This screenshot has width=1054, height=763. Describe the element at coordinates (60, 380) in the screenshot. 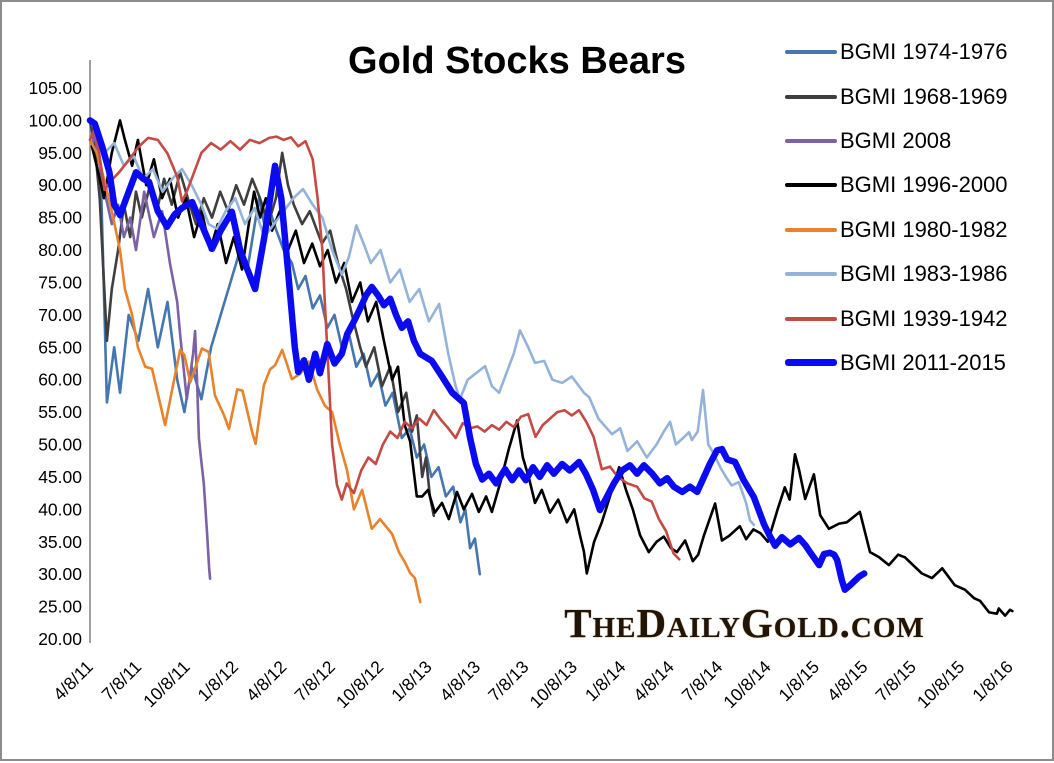

I see `y-axis-label: 60.00` at that location.